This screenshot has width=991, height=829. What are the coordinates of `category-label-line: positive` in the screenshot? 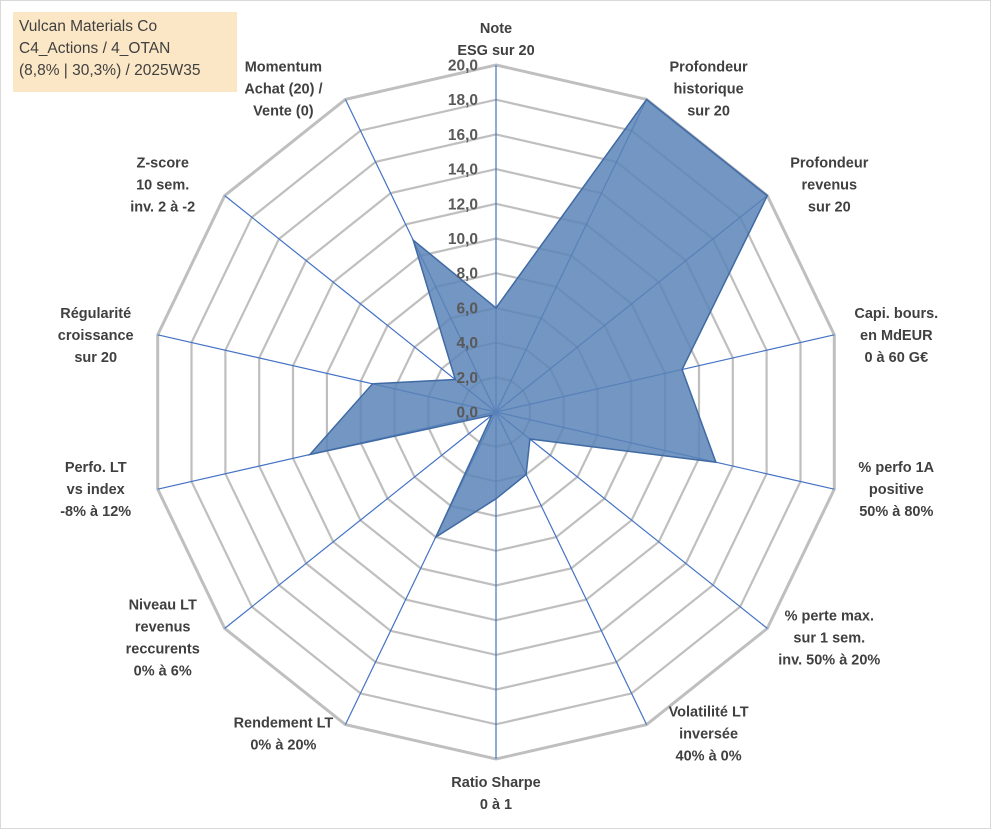 It's located at (896, 490).